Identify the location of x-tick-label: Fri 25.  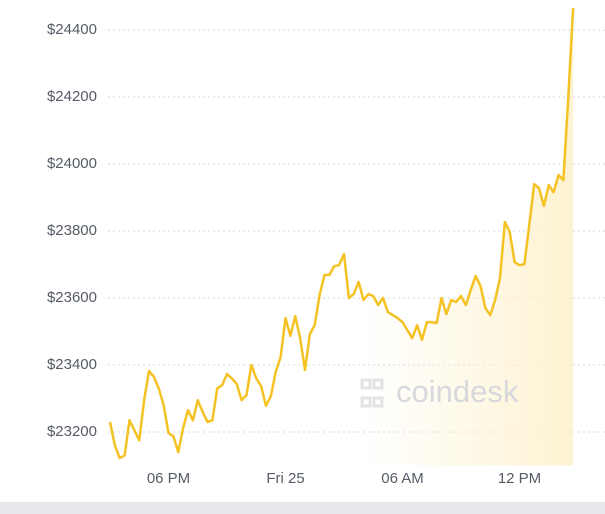
(285, 478).